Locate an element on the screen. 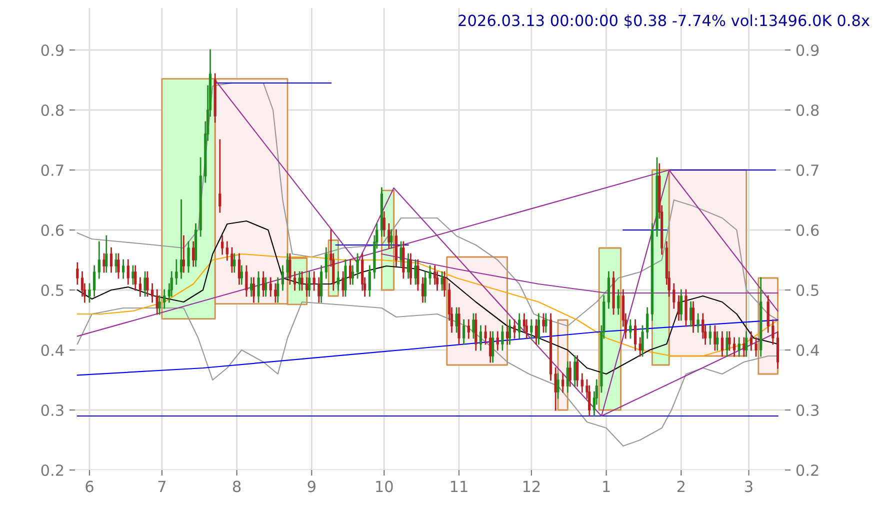 This screenshot has height=505, width=881. y-tick-label: 0.4 is located at coordinates (52, 350).